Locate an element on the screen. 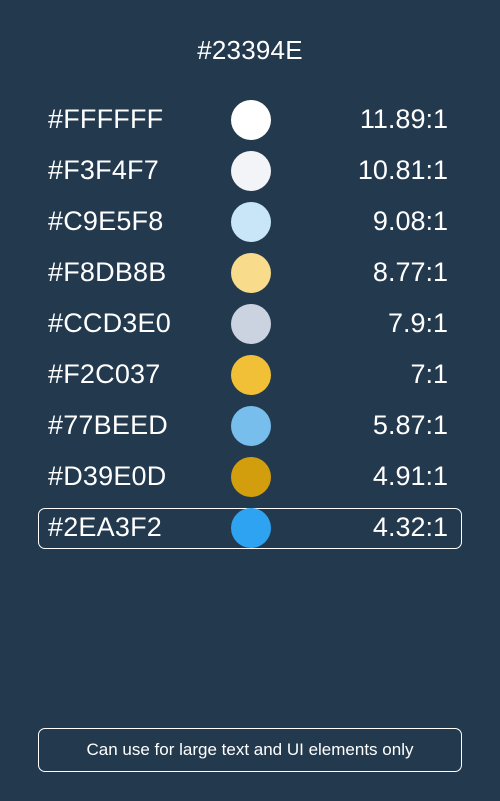 The width and height of the screenshot is (500, 801). page-title: #23394E is located at coordinates (250, 50).